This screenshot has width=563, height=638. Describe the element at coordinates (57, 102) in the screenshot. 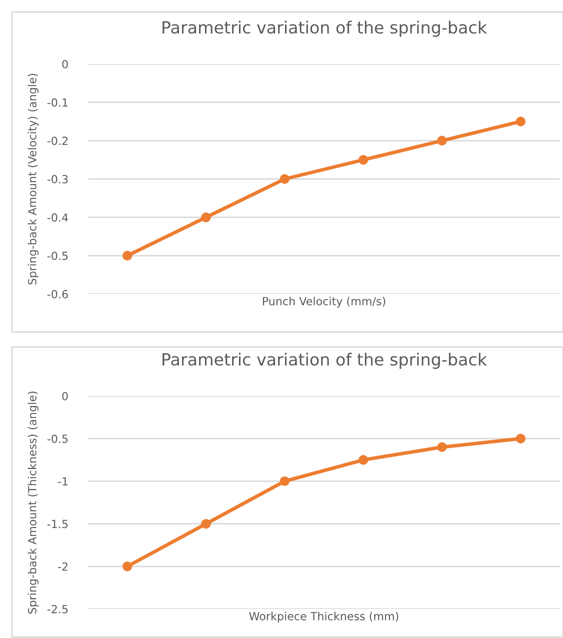

I see `y-tick-label: -0.1` at that location.